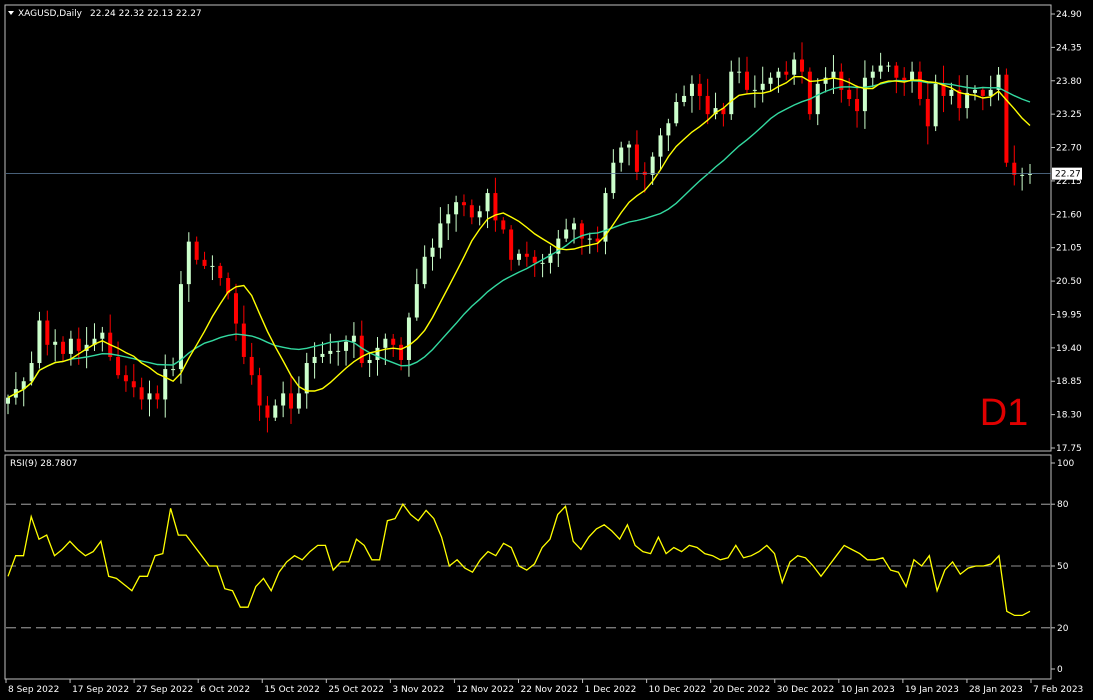 This screenshot has width=1093, height=700. What do you see at coordinates (1069, 315) in the screenshot?
I see `price-tick-label: 19.95` at bounding box center [1069, 315].